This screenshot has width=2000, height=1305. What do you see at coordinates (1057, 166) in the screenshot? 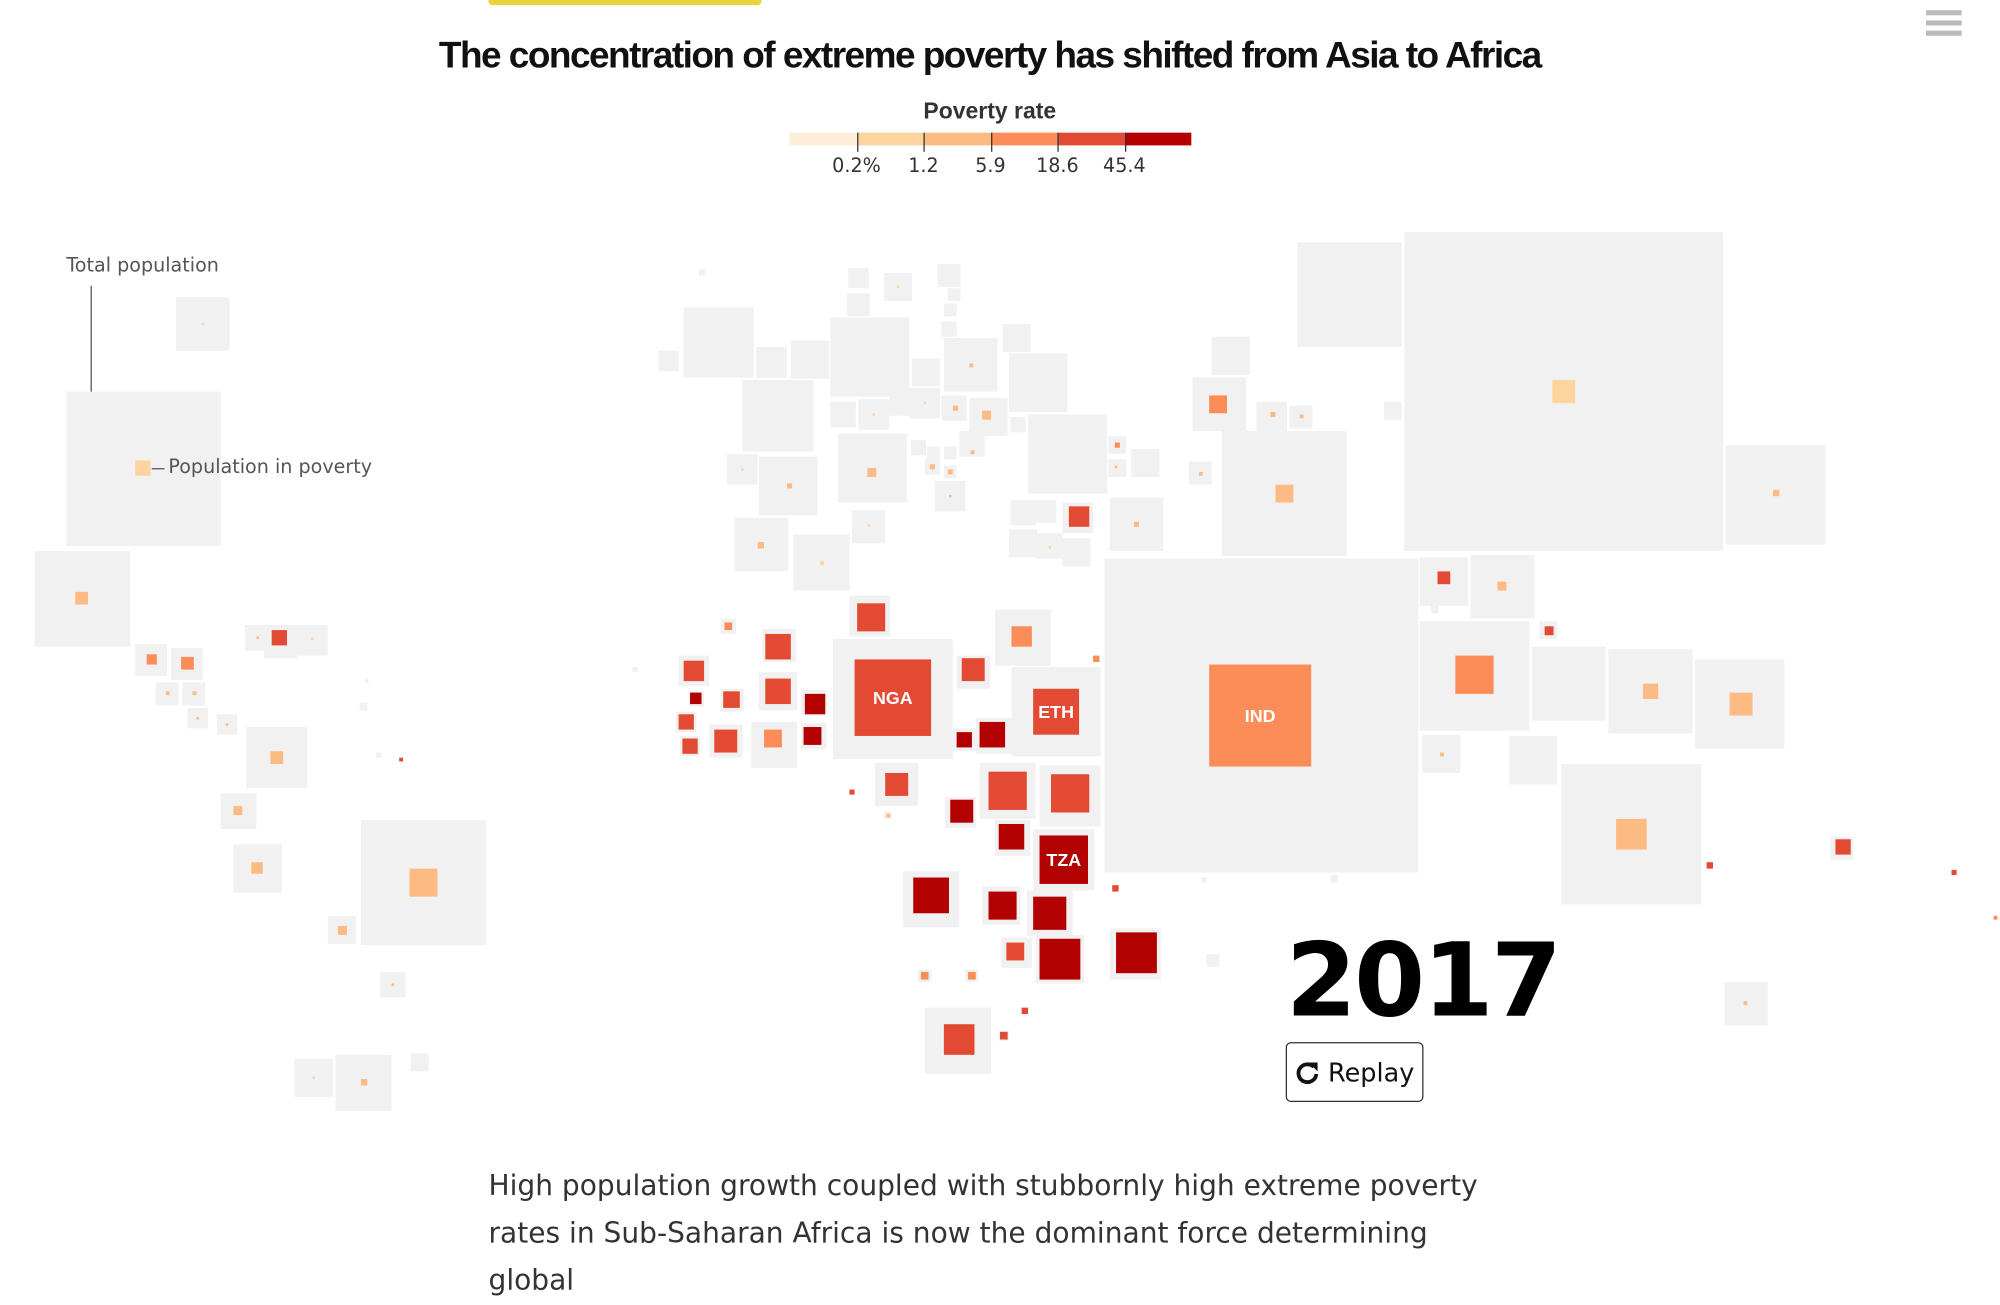
I see `legend-tick-label: 18.6` at bounding box center [1057, 166].